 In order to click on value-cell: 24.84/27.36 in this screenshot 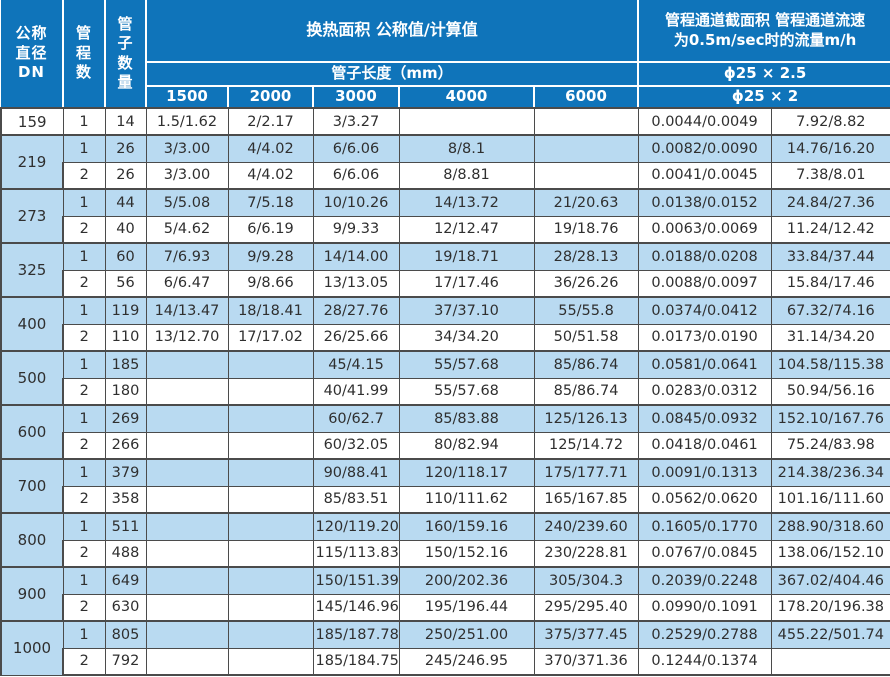, I will do `click(830, 202)`.